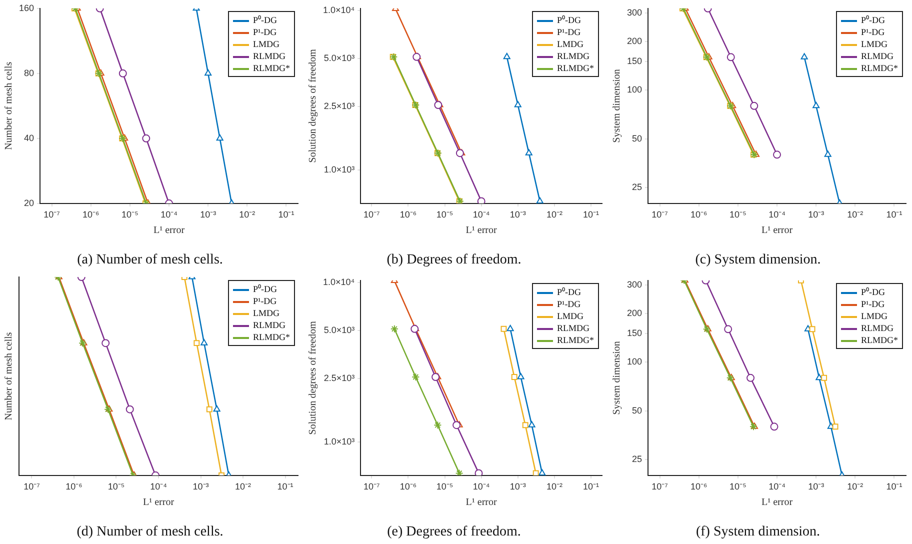 Image resolution: width=912 pixels, height=544 pixels. I want to click on y-tick-label: 50, so click(637, 410).